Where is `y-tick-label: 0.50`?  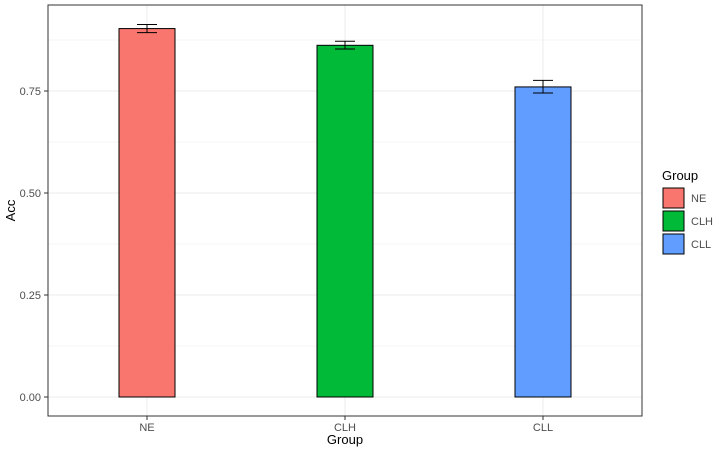 y-tick-label: 0.50 is located at coordinates (30, 194).